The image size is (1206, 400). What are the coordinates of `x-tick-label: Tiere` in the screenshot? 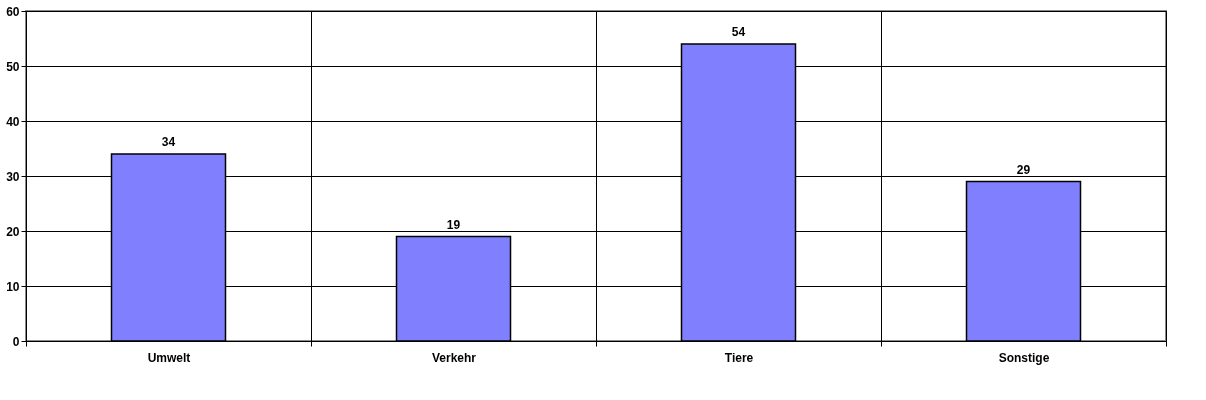 It's located at (739, 357).